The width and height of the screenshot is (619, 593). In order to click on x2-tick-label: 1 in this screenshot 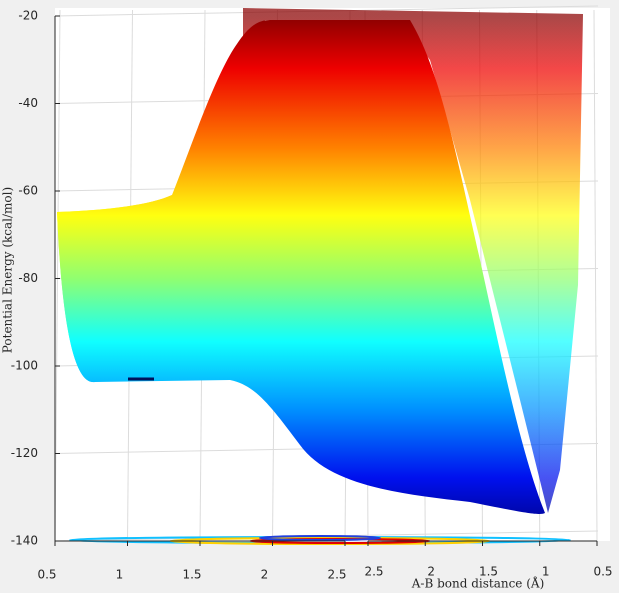, I will do `click(546, 572)`.